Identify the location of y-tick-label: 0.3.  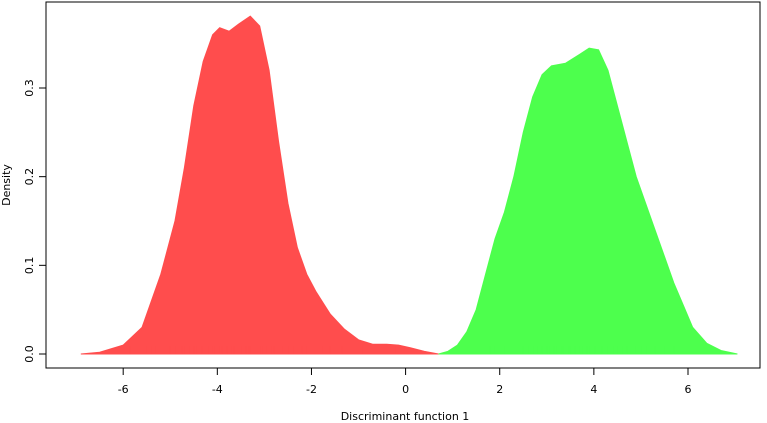
(29, 88).